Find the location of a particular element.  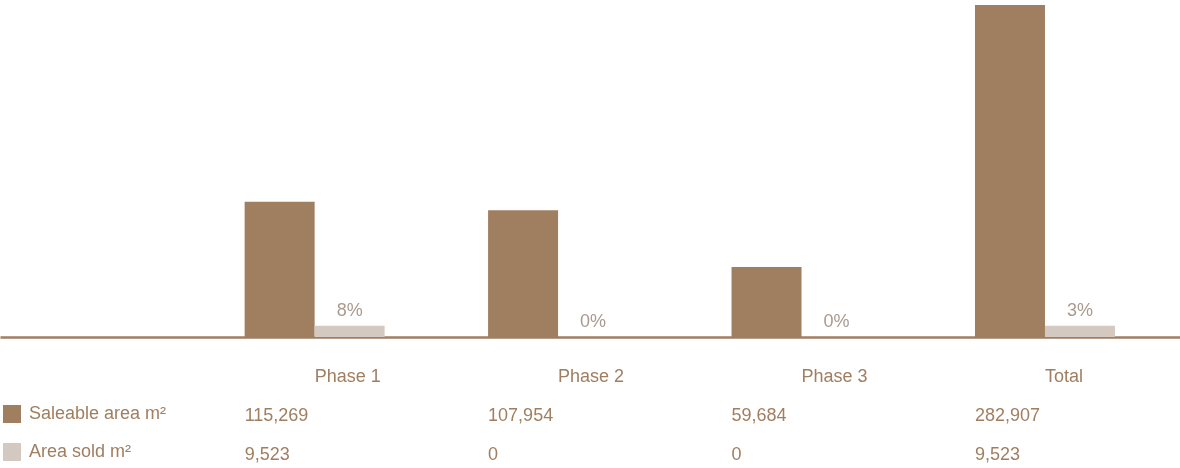

x-tick-label: Phase 3 is located at coordinates (834, 375).